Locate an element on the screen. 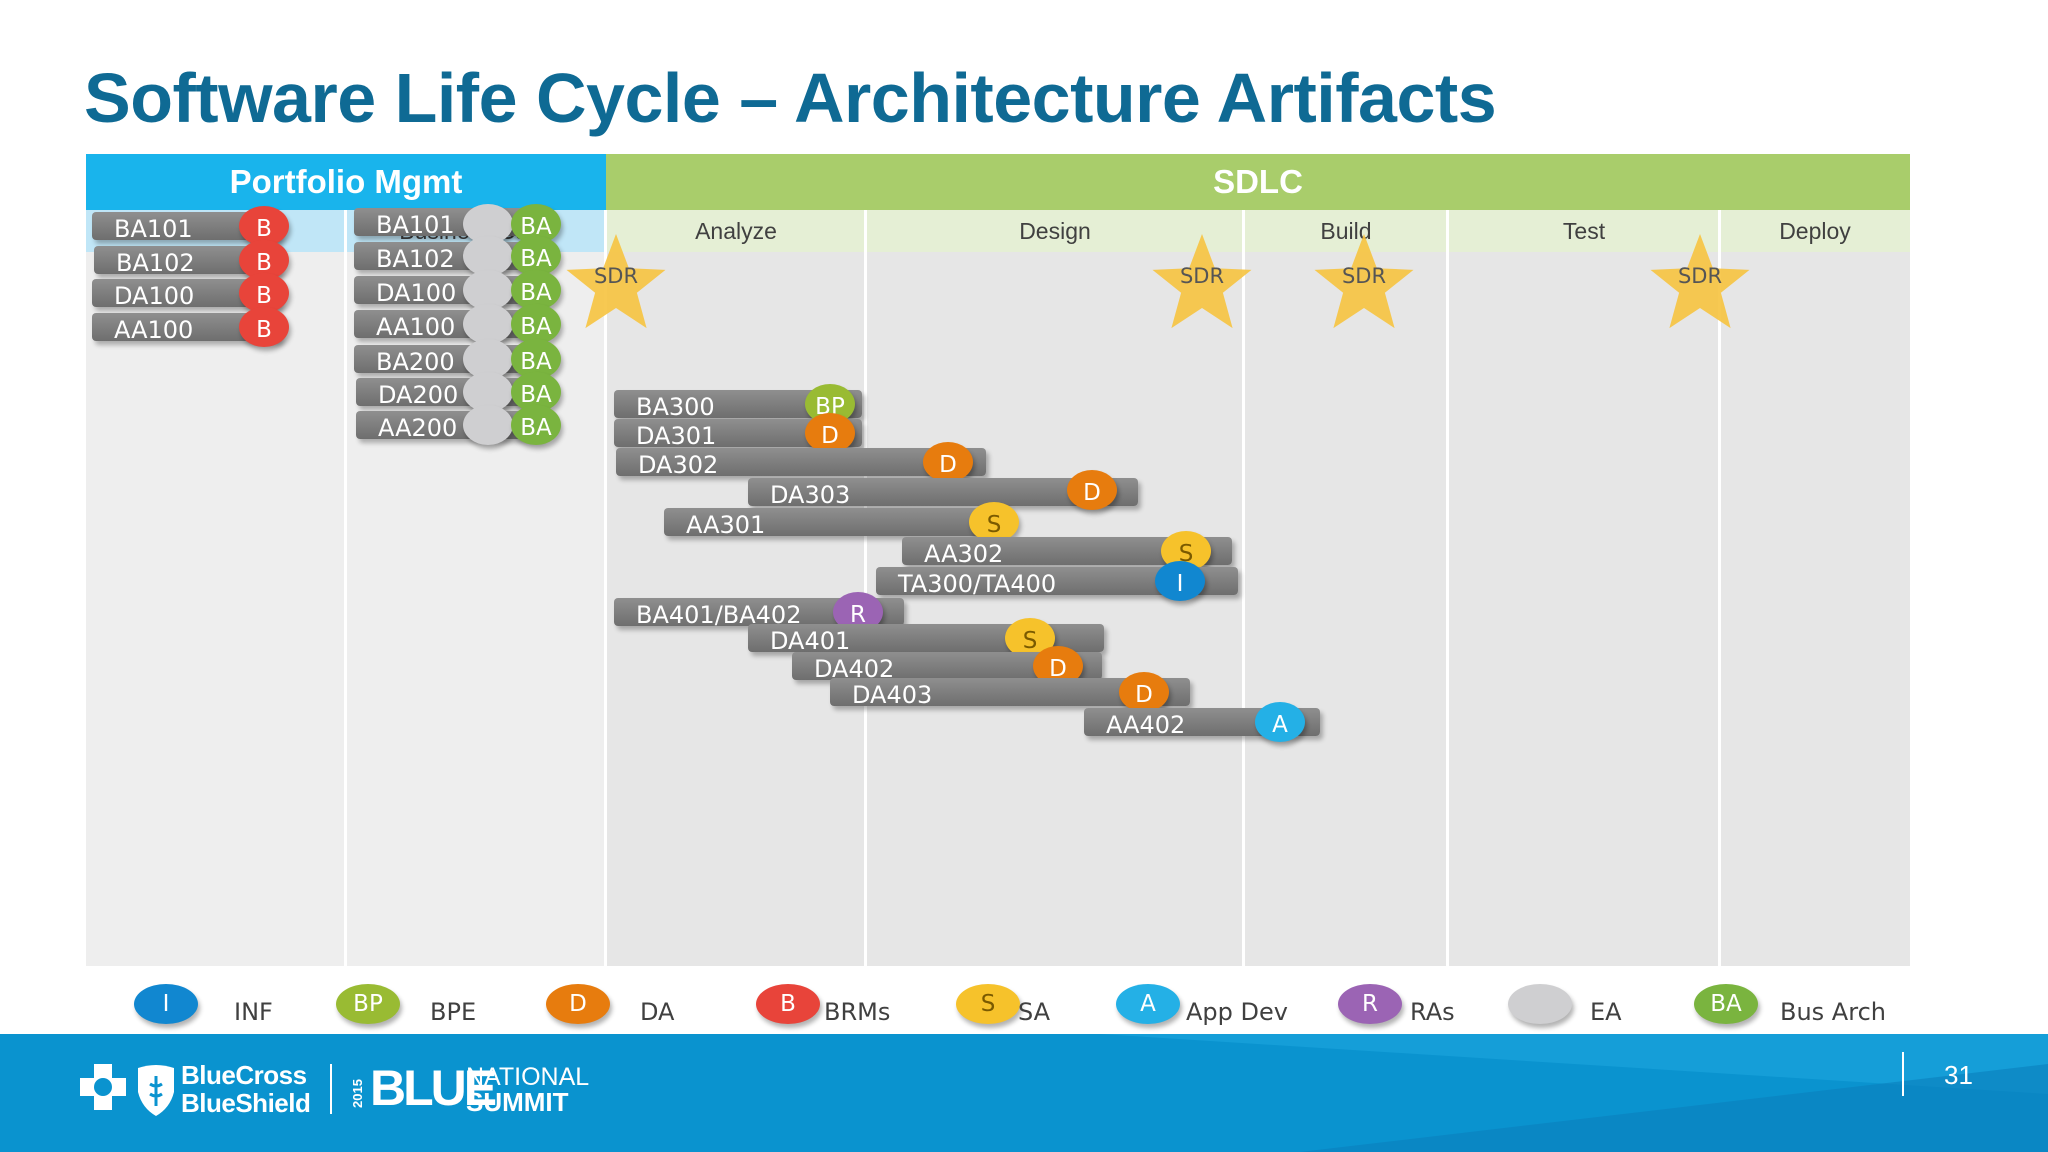 This screenshot has width=2048, height=1152. artifact-label: AA302 is located at coordinates (964, 554).